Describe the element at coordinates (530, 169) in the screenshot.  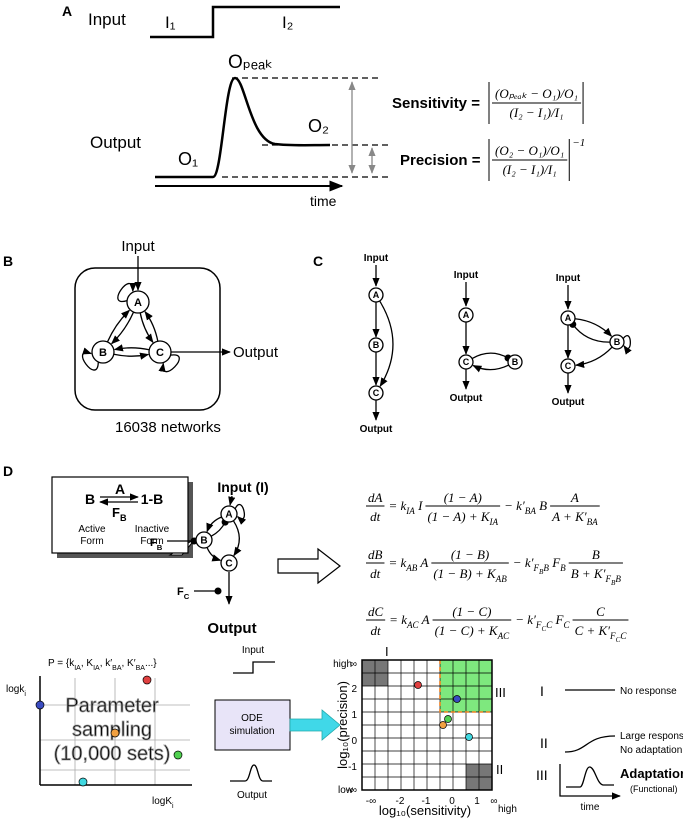
I see `denominator: (I₂ − I₁)/I₁` at that location.